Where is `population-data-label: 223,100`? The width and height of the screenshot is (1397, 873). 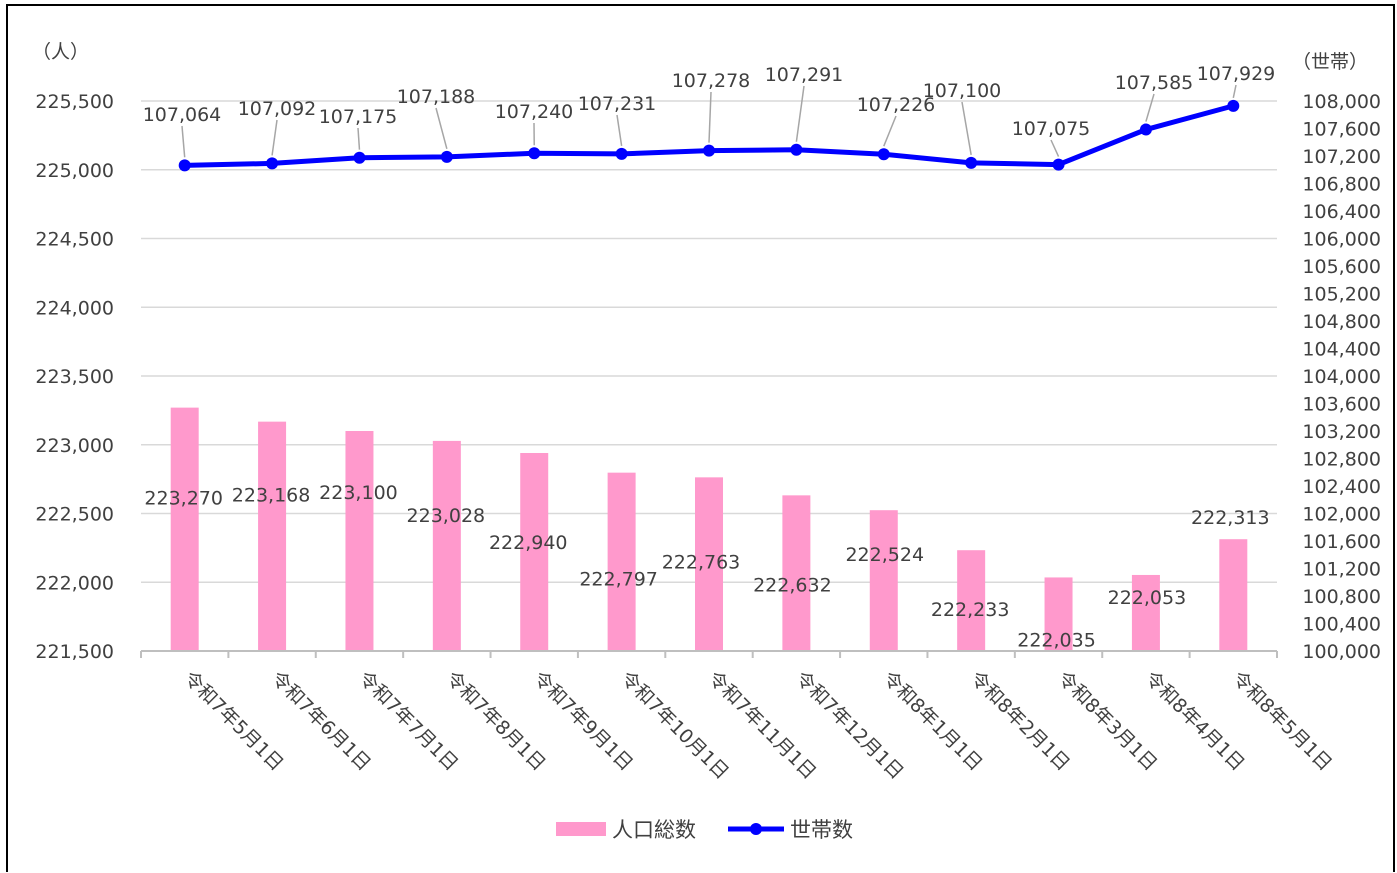 population-data-label: 223,100 is located at coordinates (358, 493).